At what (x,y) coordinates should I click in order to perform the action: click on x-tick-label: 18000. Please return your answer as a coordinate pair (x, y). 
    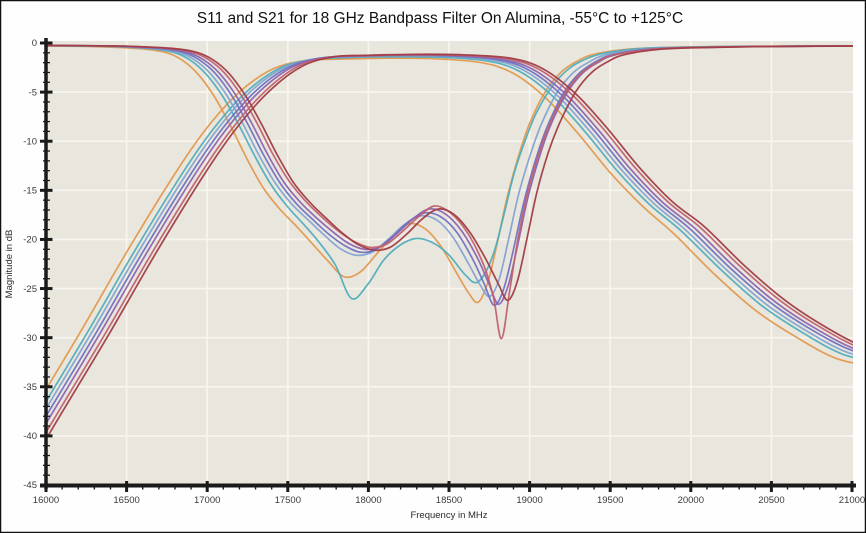
    Looking at the image, I should click on (368, 500).